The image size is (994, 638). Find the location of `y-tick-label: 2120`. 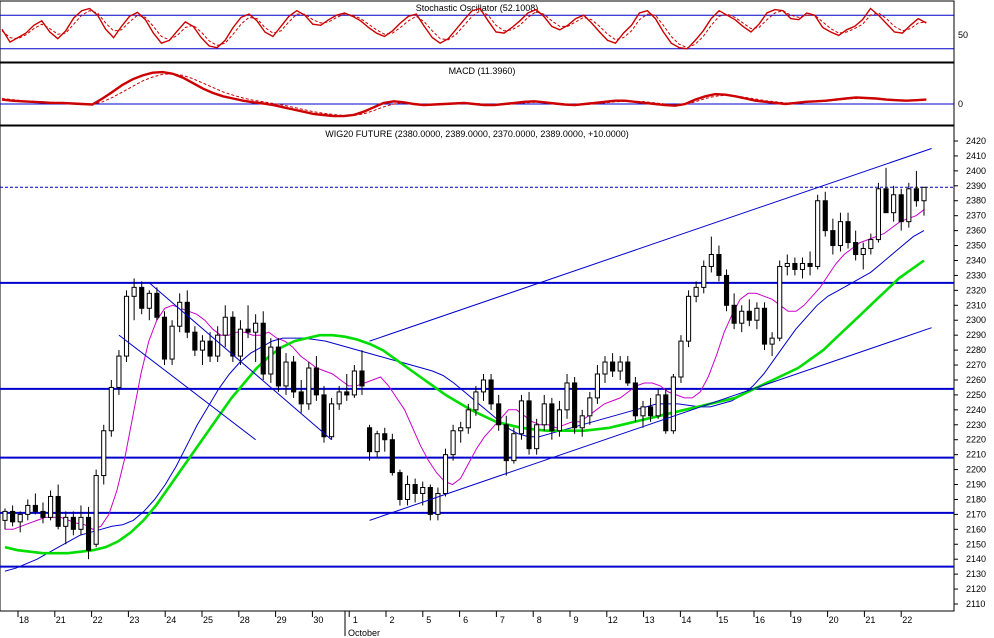

y-tick-label: 2120 is located at coordinates (976, 589).